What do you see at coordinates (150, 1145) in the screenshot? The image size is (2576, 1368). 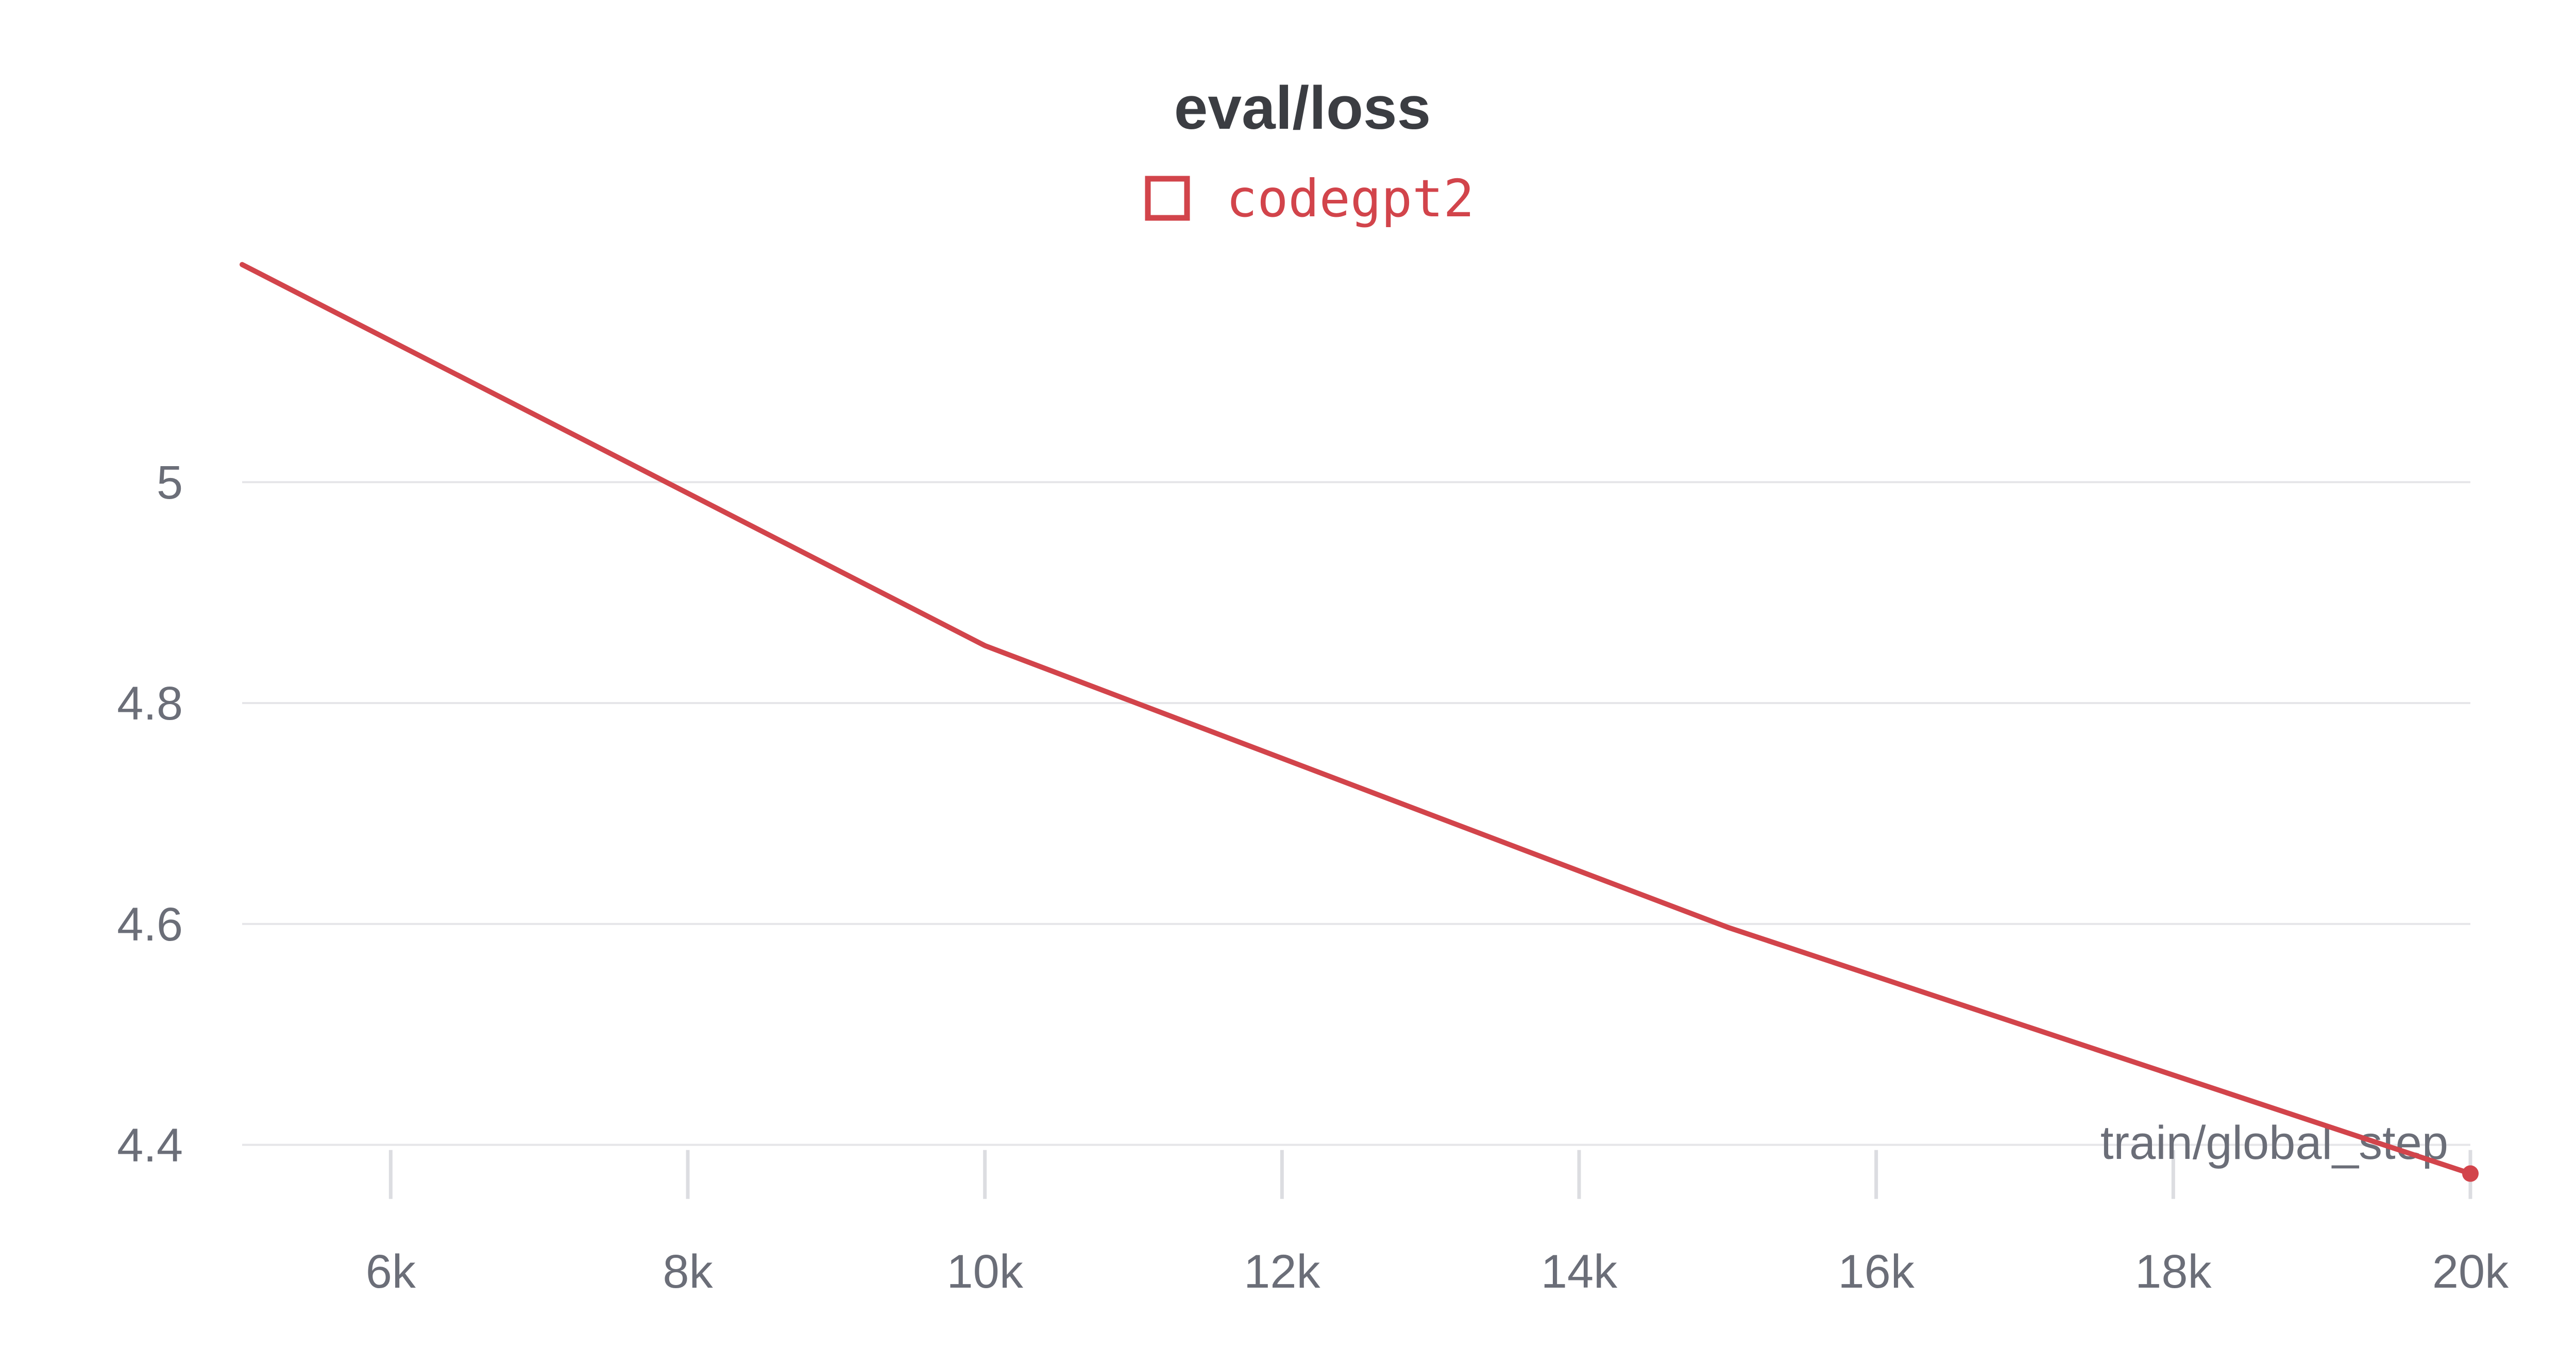 I see `y-tick-label: 4.4` at bounding box center [150, 1145].